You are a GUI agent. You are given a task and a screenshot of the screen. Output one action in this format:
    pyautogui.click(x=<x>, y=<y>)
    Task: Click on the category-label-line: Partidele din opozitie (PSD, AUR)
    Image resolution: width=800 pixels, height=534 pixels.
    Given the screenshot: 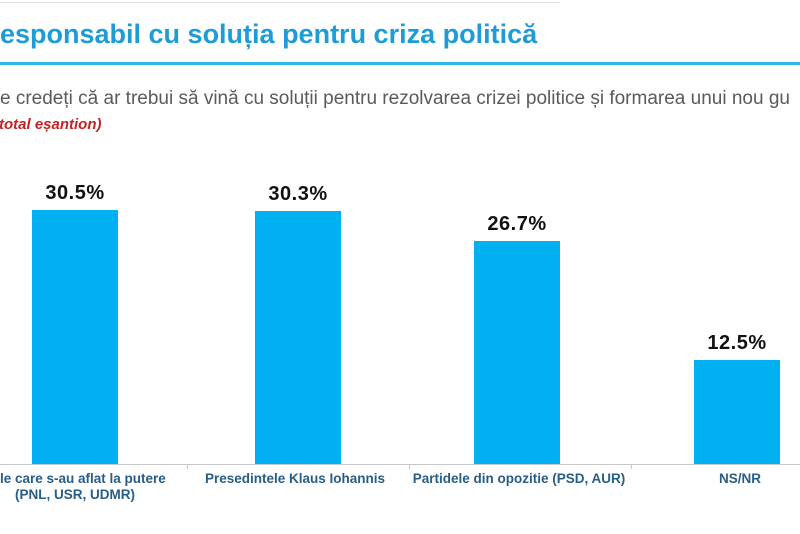 What is the action you would take?
    pyautogui.click(x=519, y=478)
    